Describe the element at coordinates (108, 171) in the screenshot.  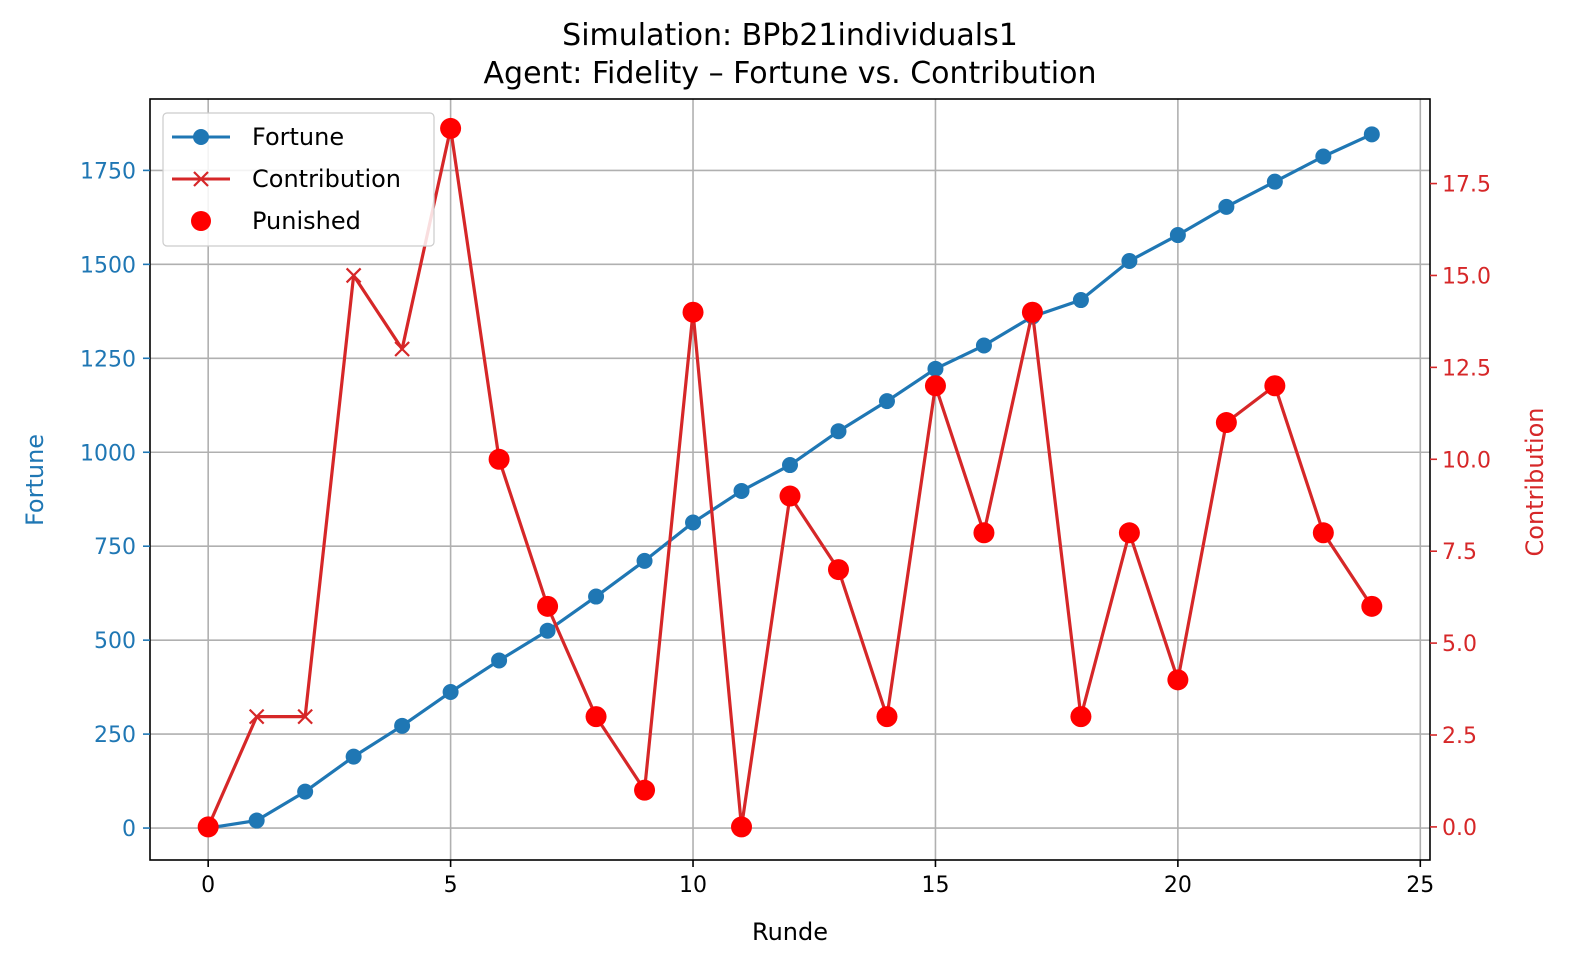
I see `y-left-tick-label: 1750` at that location.